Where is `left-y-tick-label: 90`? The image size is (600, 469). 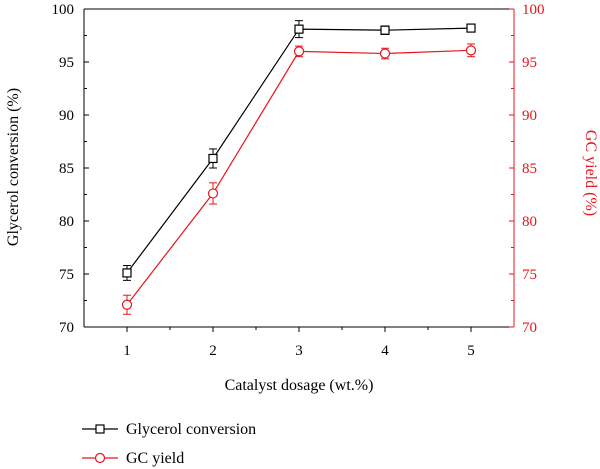 left-y-tick-label: 90 is located at coordinates (66, 116).